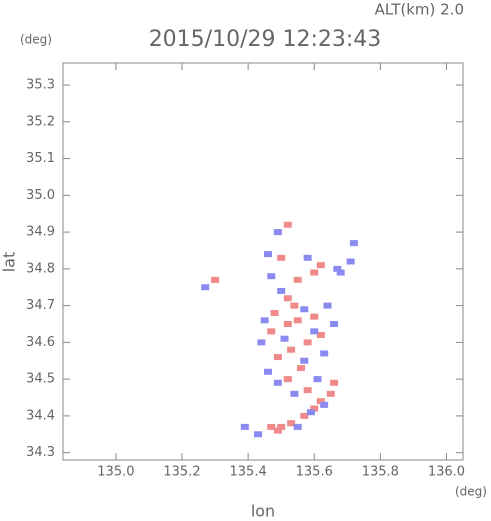 This screenshot has height=521, width=491. What do you see at coordinates (9, 262) in the screenshot?
I see `y-axis-label: lat` at bounding box center [9, 262].